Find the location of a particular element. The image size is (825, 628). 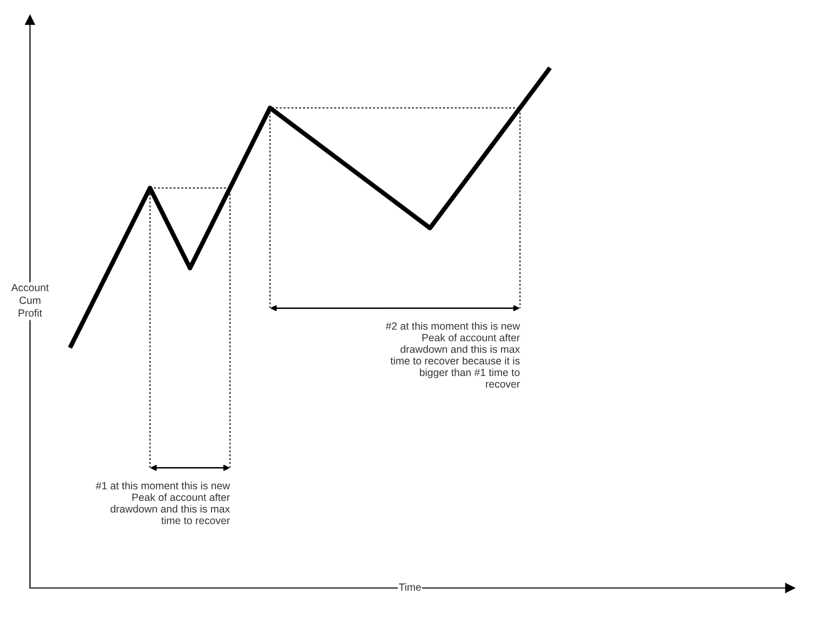

annotation: #2 at this moment this is new Peak of account after drawdown and this is max time to recover because it is bigger than #1 time to recover is located at coordinates (453, 355).